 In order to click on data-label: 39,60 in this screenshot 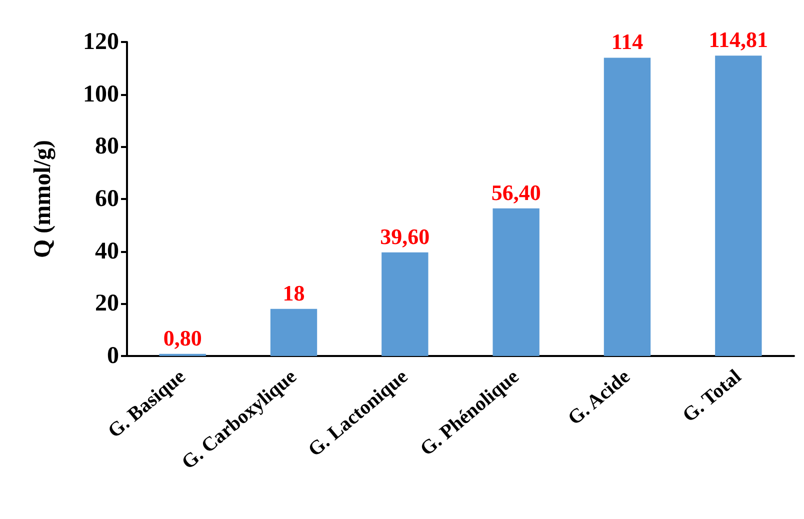, I will do `click(405, 236)`.